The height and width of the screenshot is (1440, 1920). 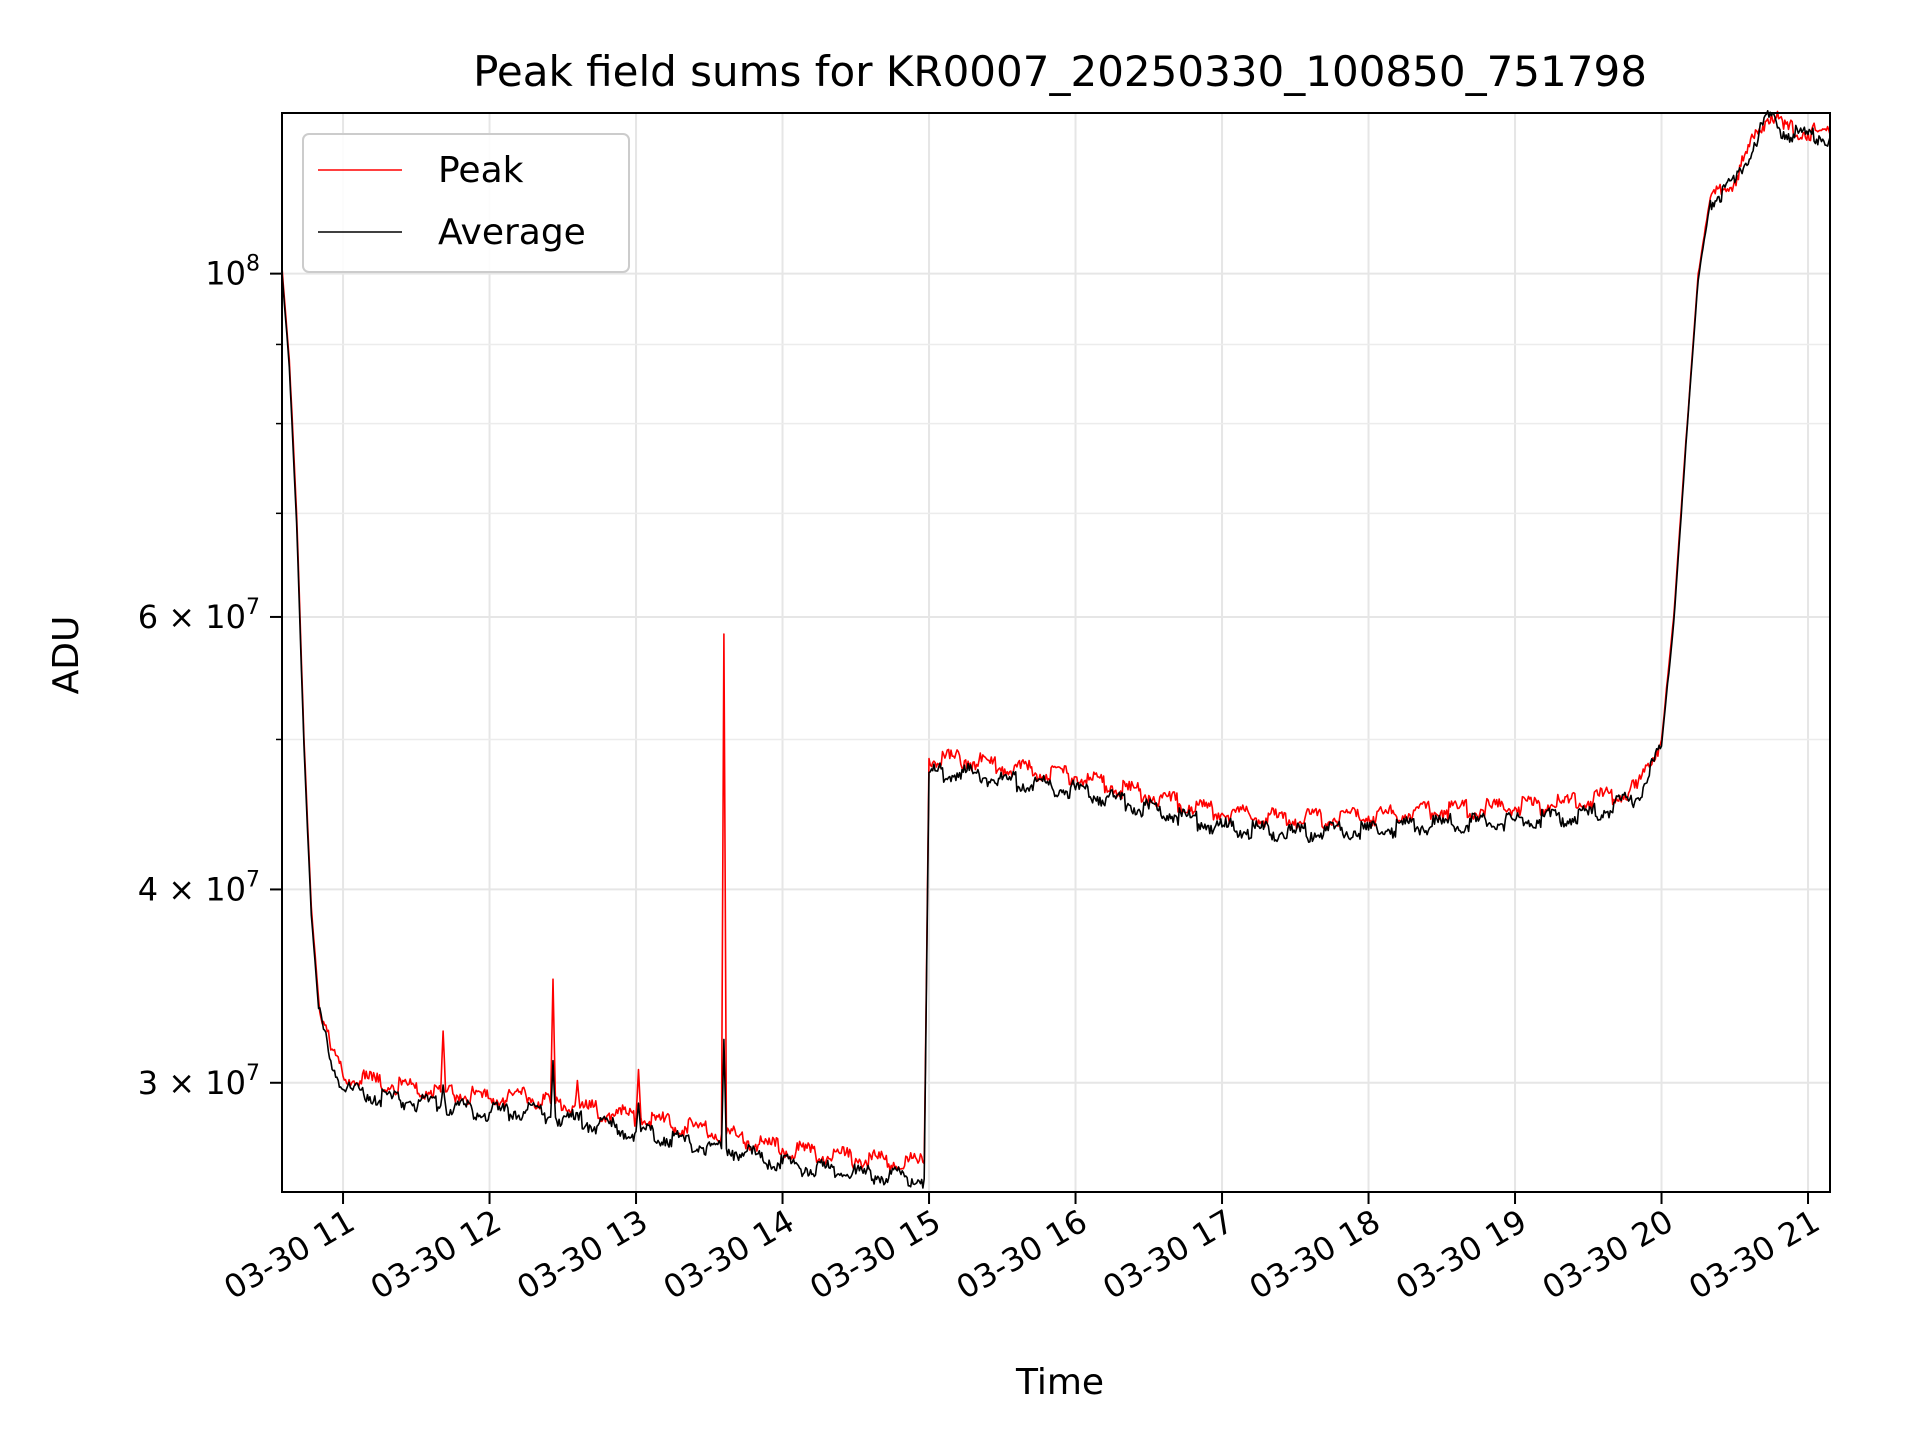 I want to click on y-axis-label: ADU, so click(x=66, y=655).